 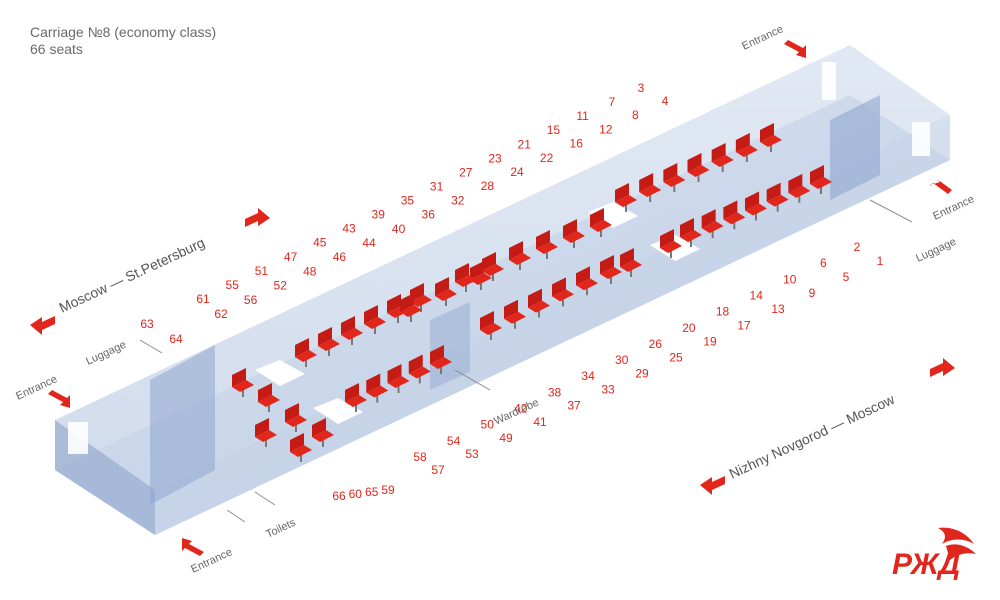 I want to click on seat-number: 2, so click(x=857, y=247).